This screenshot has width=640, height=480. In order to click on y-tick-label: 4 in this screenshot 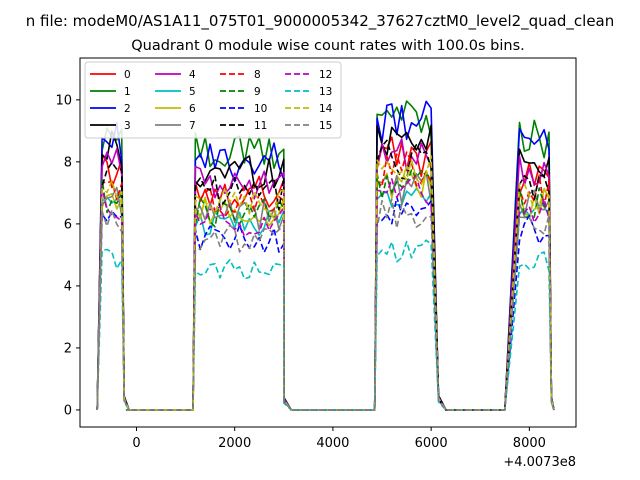, I will do `click(68, 286)`.